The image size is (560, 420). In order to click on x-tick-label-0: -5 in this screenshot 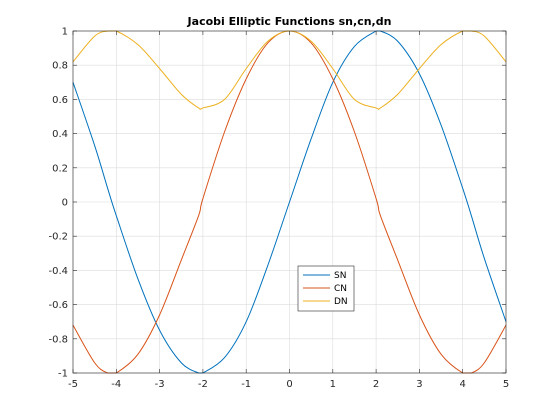, I will do `click(73, 384)`.